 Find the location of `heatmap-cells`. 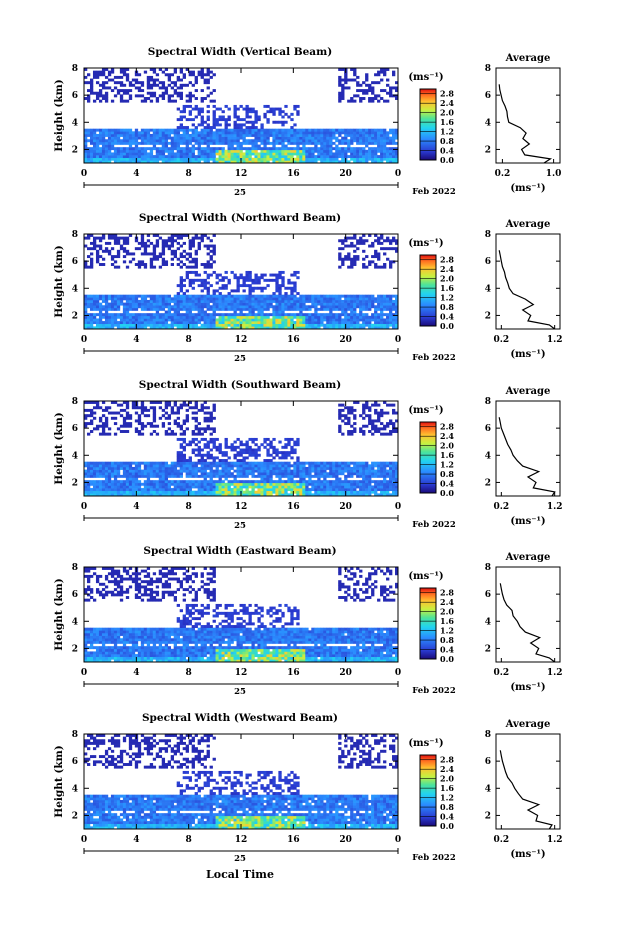

heatmap-cells is located at coordinates (241, 449).